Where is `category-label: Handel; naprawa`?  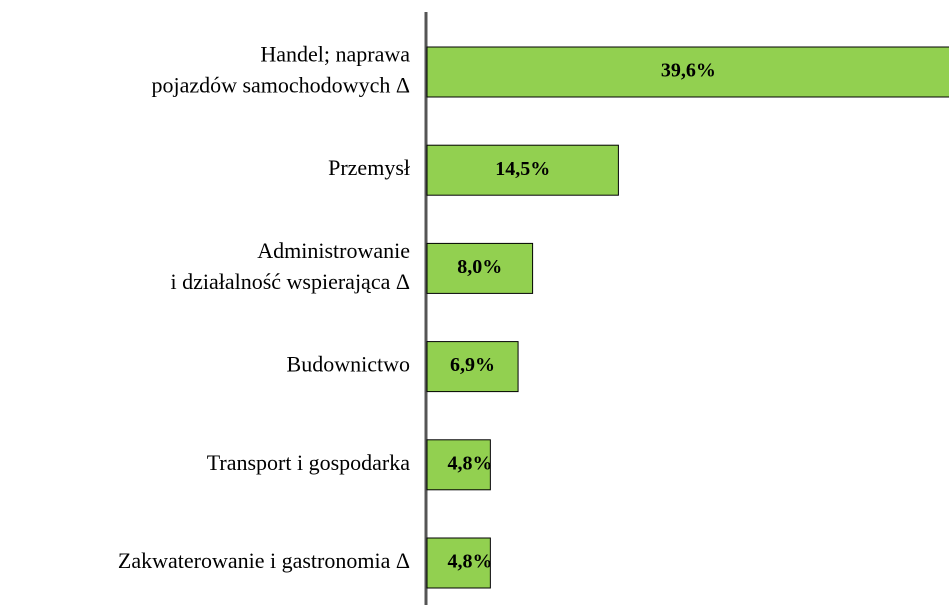 category-label: Handel; naprawa is located at coordinates (335, 54).